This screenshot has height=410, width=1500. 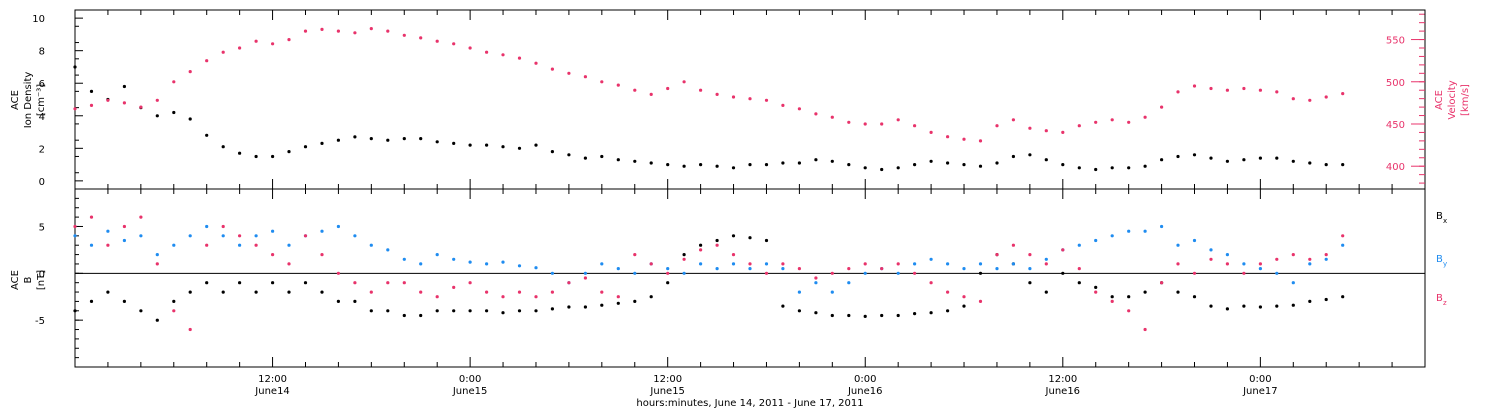 What do you see at coordinates (42, 149) in the screenshot?
I see `density-tick-label: 2` at bounding box center [42, 149].